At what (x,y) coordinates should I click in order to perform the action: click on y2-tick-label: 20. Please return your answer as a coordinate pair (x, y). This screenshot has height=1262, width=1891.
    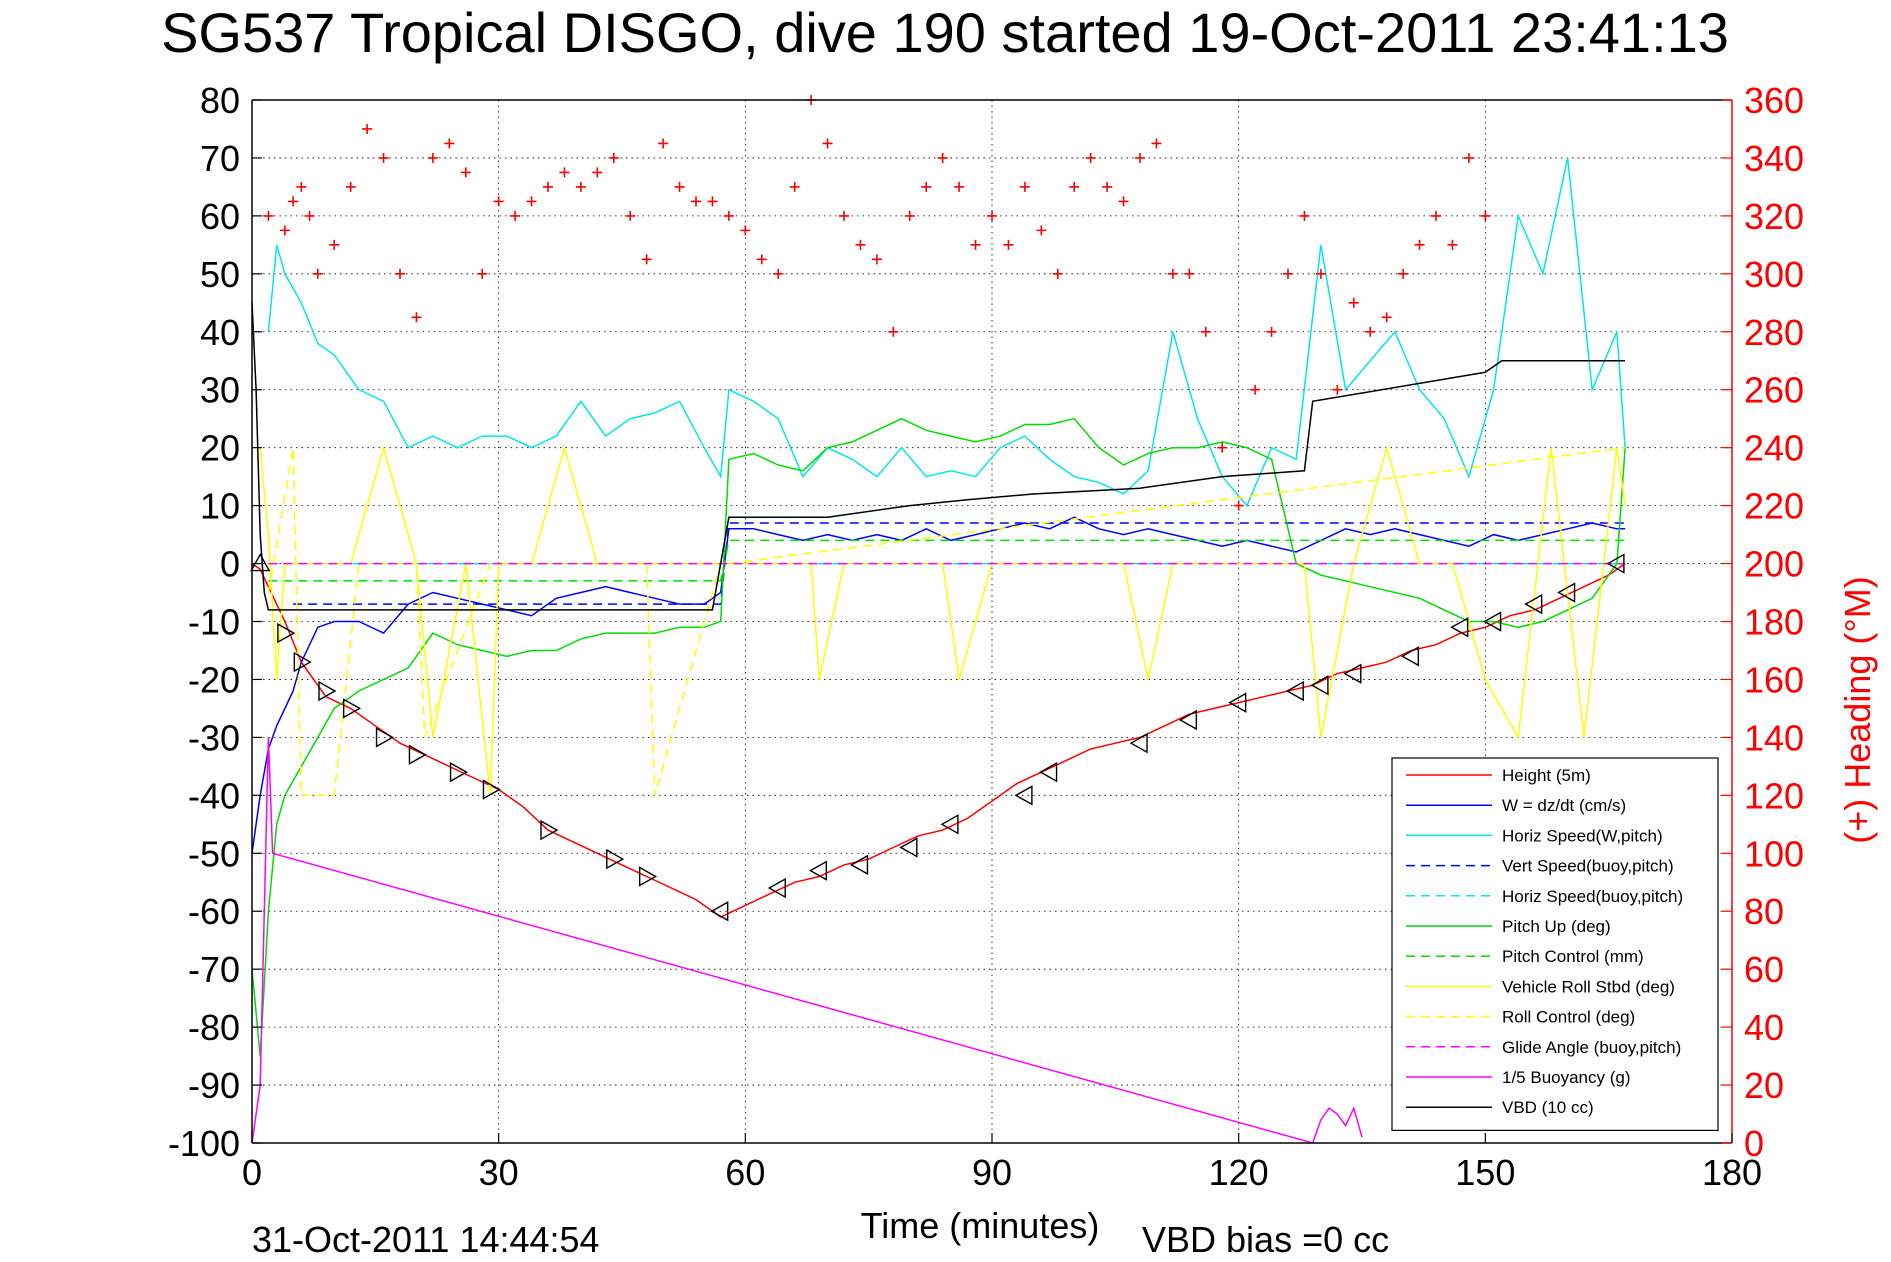
    Looking at the image, I should click on (1764, 1085).